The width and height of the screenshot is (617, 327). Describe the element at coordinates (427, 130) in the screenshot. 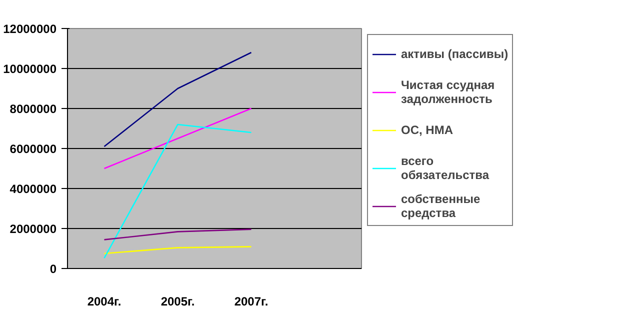

I see `legend-label: ОС, НМА` at that location.